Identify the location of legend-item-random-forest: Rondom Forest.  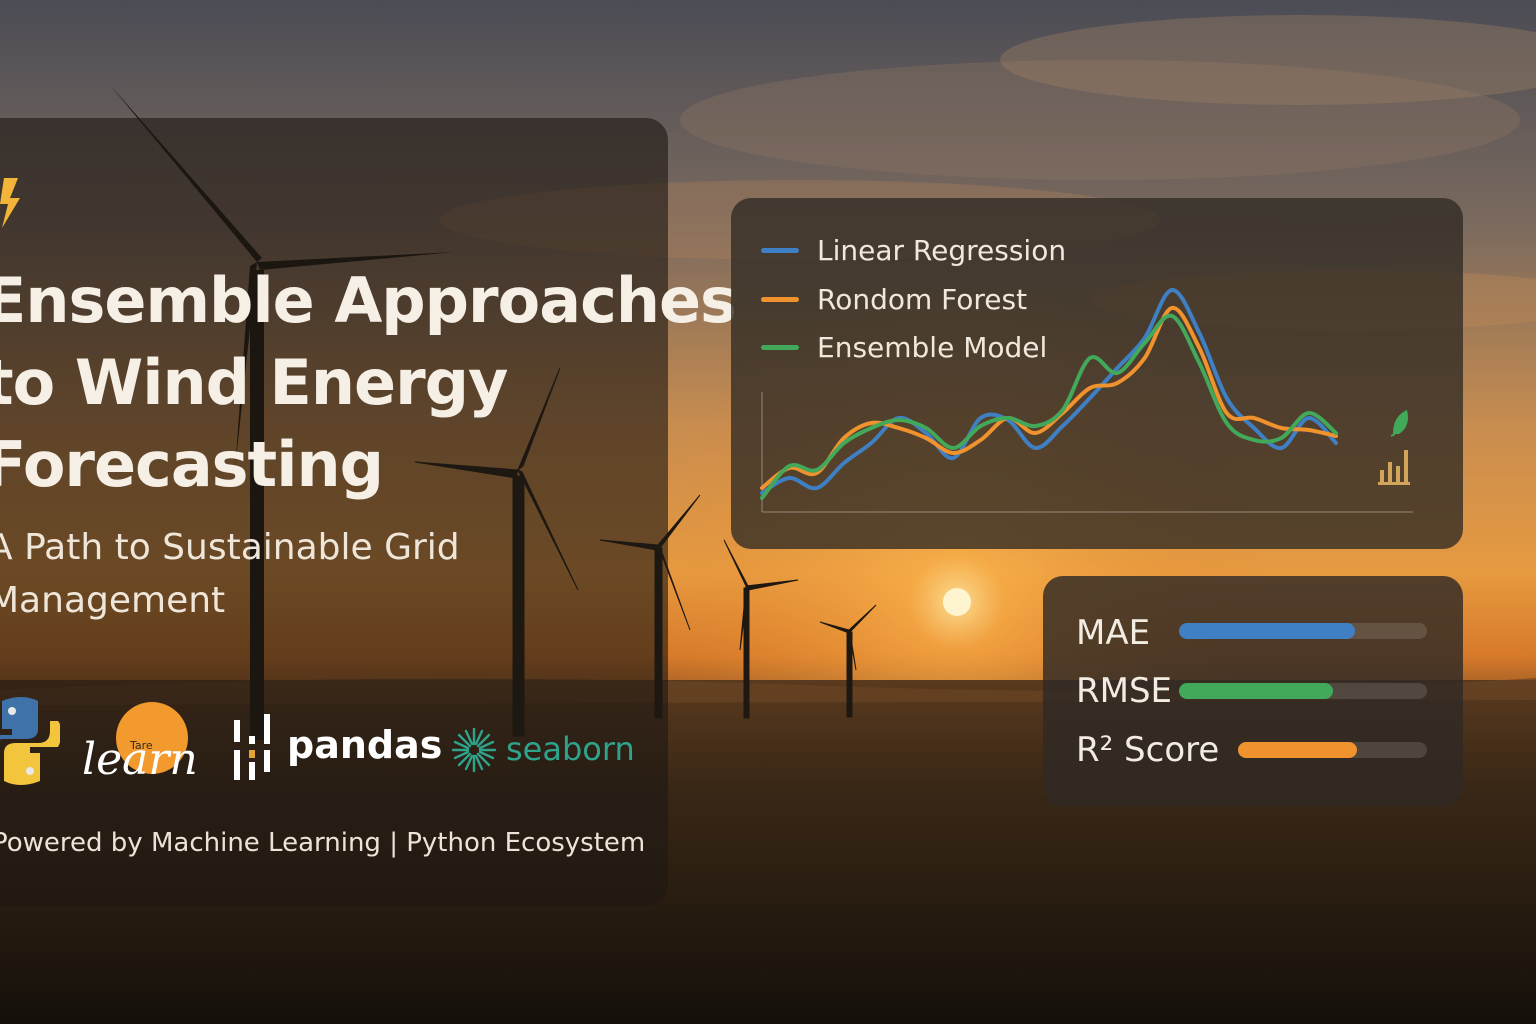
(894, 299).